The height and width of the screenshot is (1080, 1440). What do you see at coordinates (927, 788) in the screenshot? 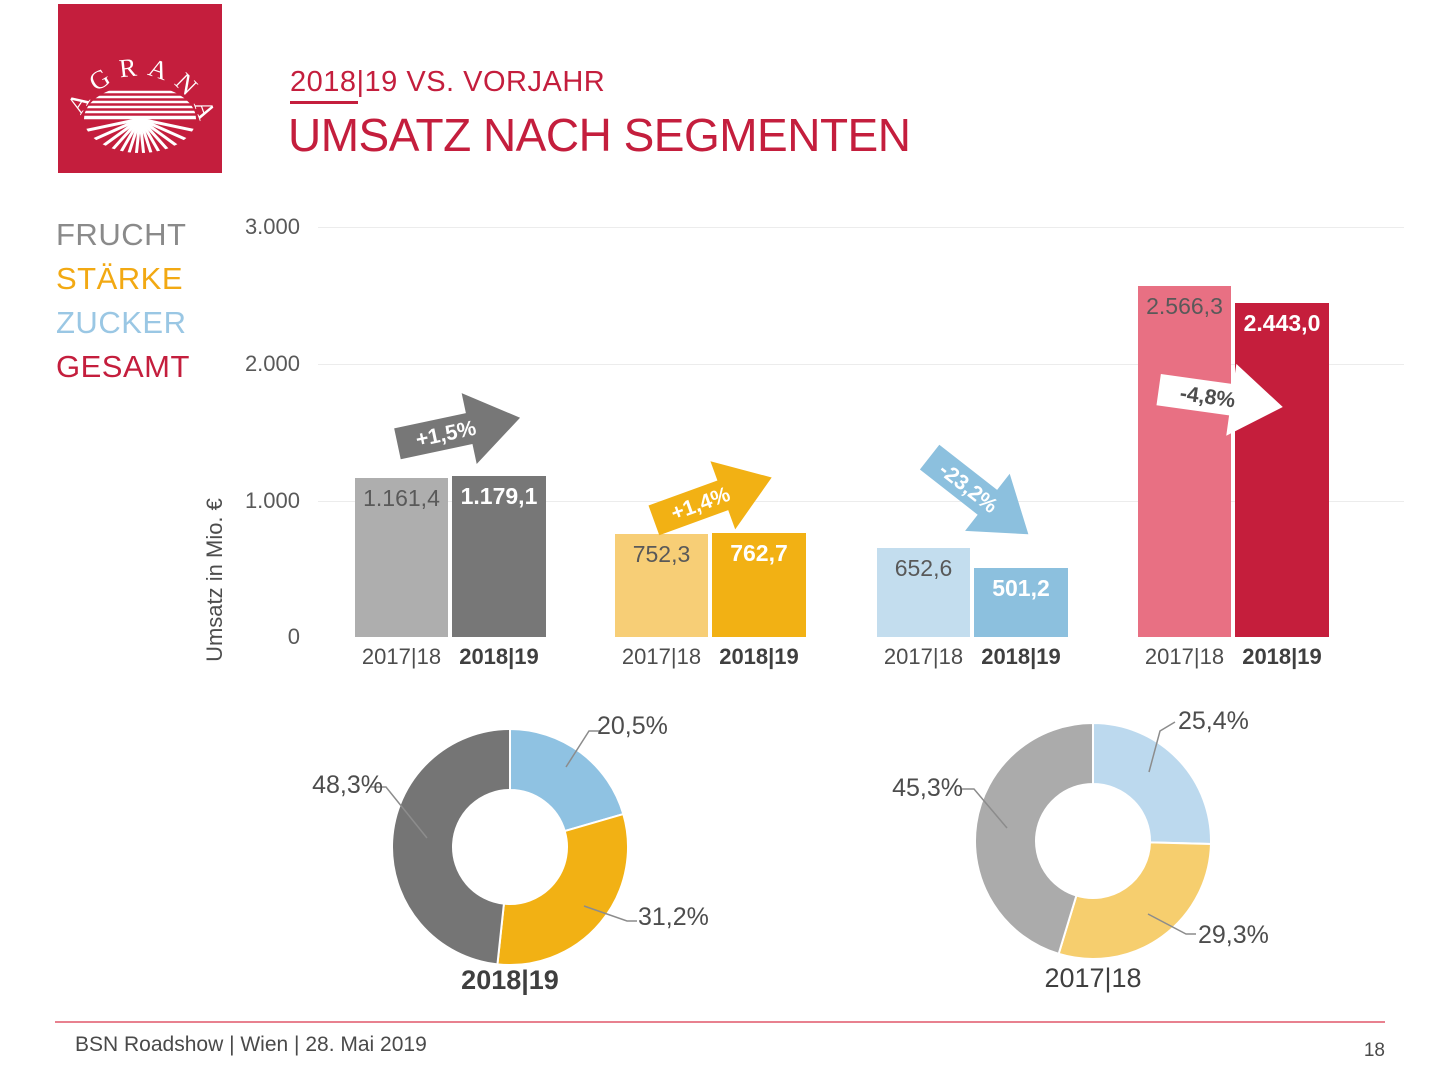
I see `donut-label-frucht-2017-18: 45,3%` at bounding box center [927, 788].